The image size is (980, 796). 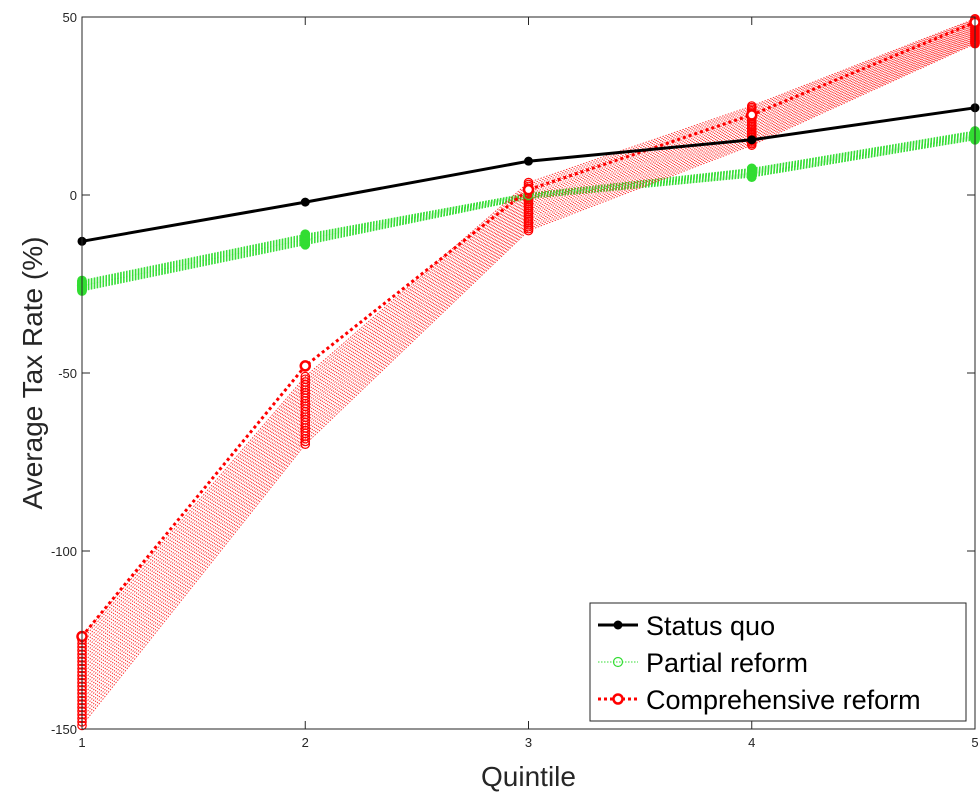 What do you see at coordinates (73, 195) in the screenshot?
I see `y-tick-label: 0` at bounding box center [73, 195].